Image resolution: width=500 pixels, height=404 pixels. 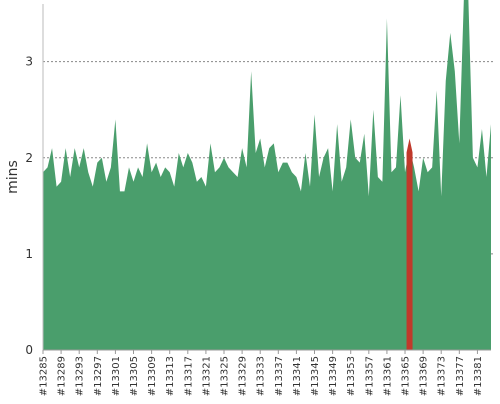 I want to click on x-tick-label: #13293, so click(x=80, y=376).